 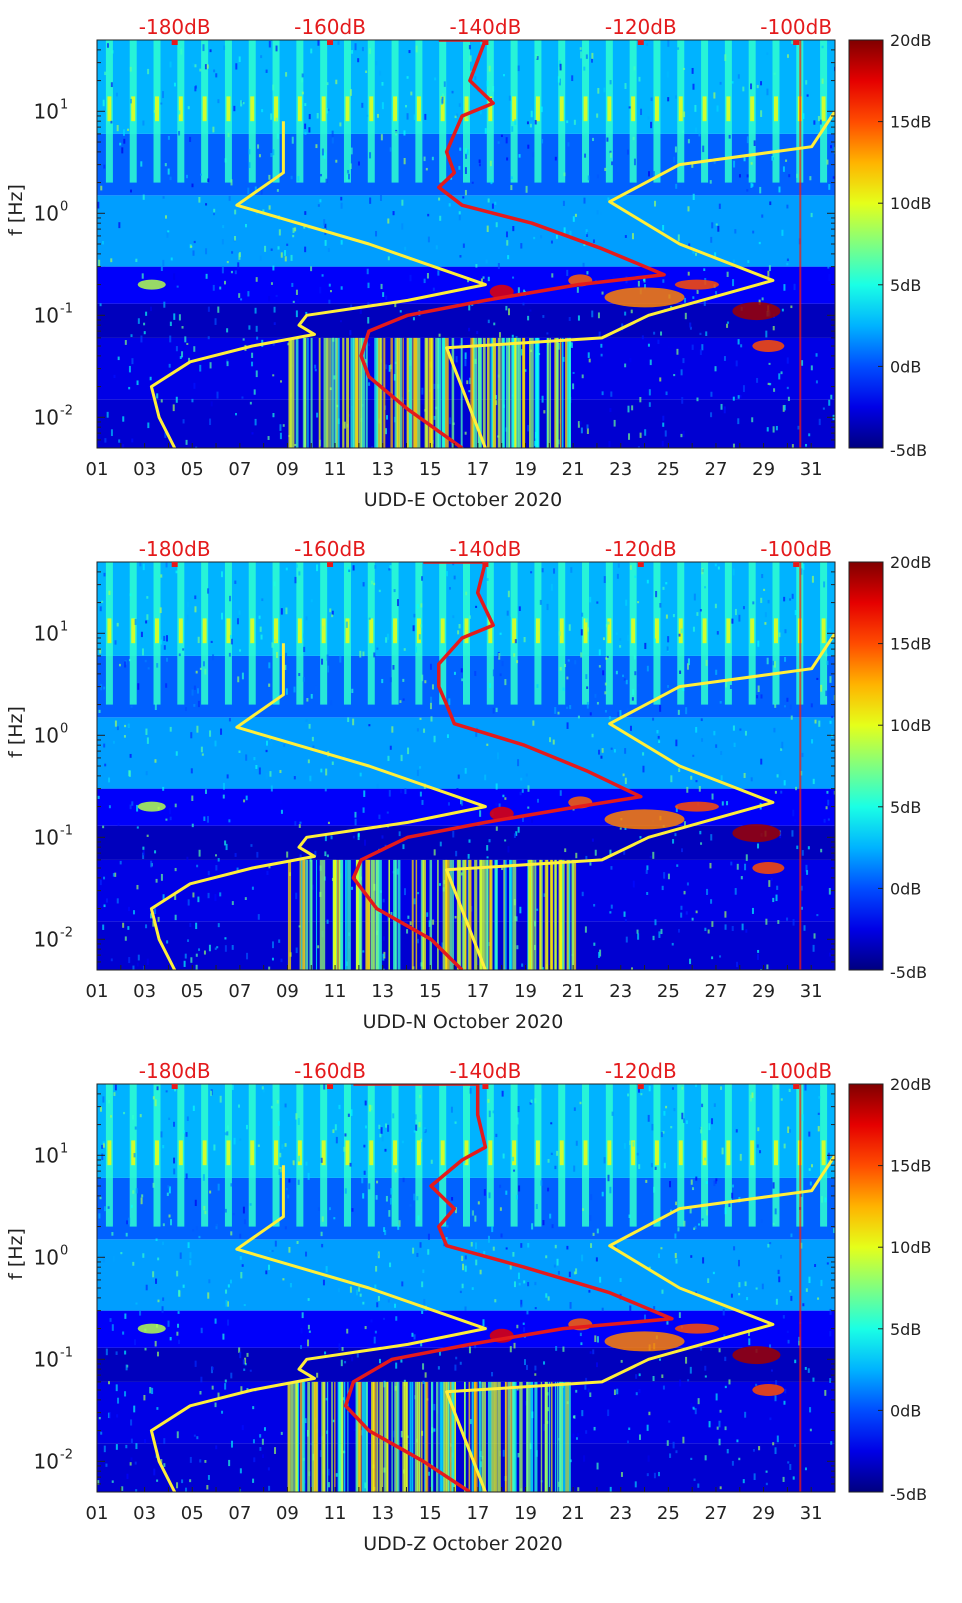 I want to click on x-tick-label: 25, so click(x=668, y=469).